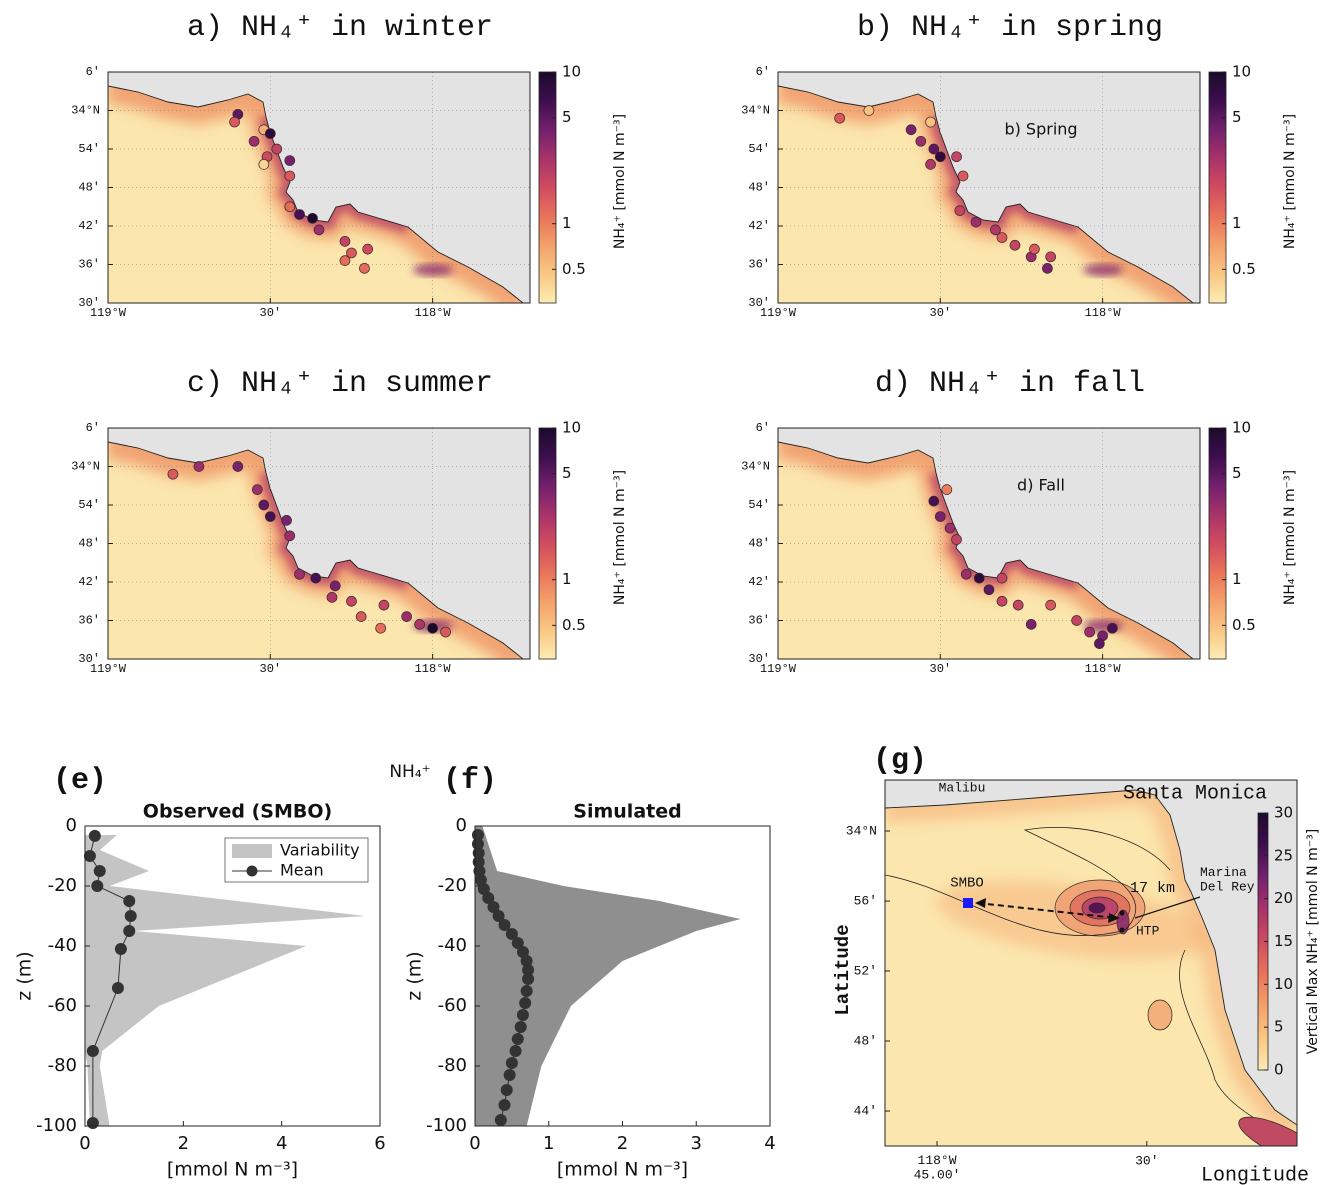  Describe the element at coordinates (1091, 953) in the screenshot. I see `land` at that location.